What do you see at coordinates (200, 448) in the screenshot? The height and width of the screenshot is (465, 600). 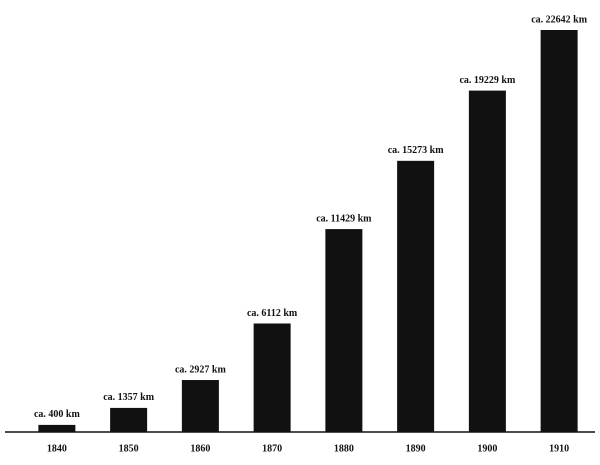 I see `x-tick-label: 1860` at bounding box center [200, 448].